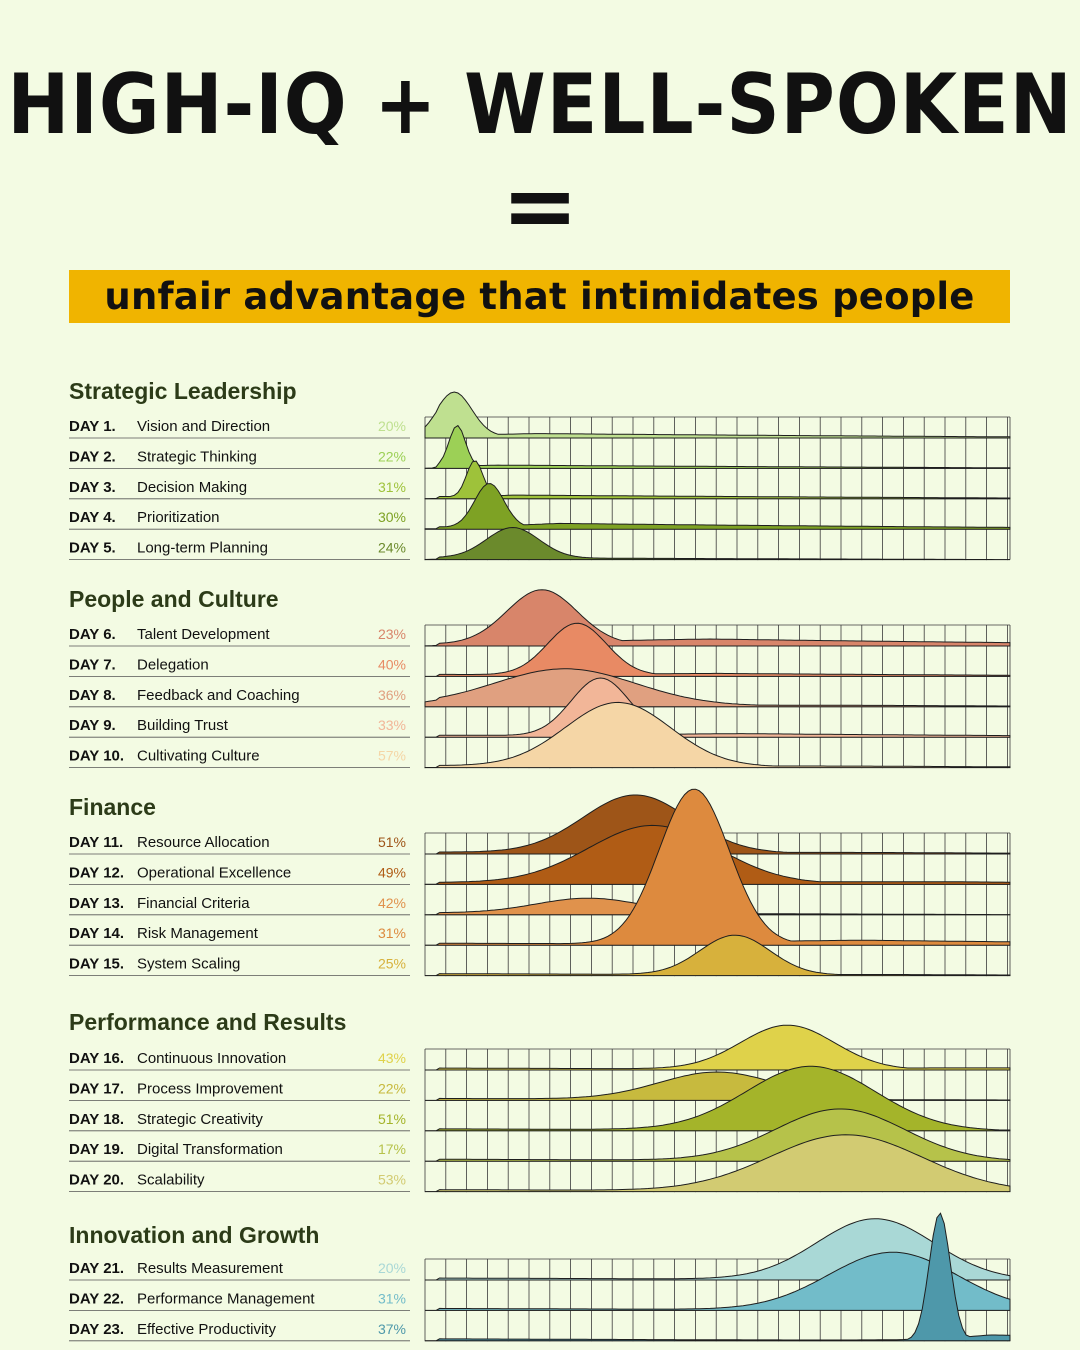 The height and width of the screenshot is (1350, 1080). I want to click on day-label: Talent Development, so click(203, 634).